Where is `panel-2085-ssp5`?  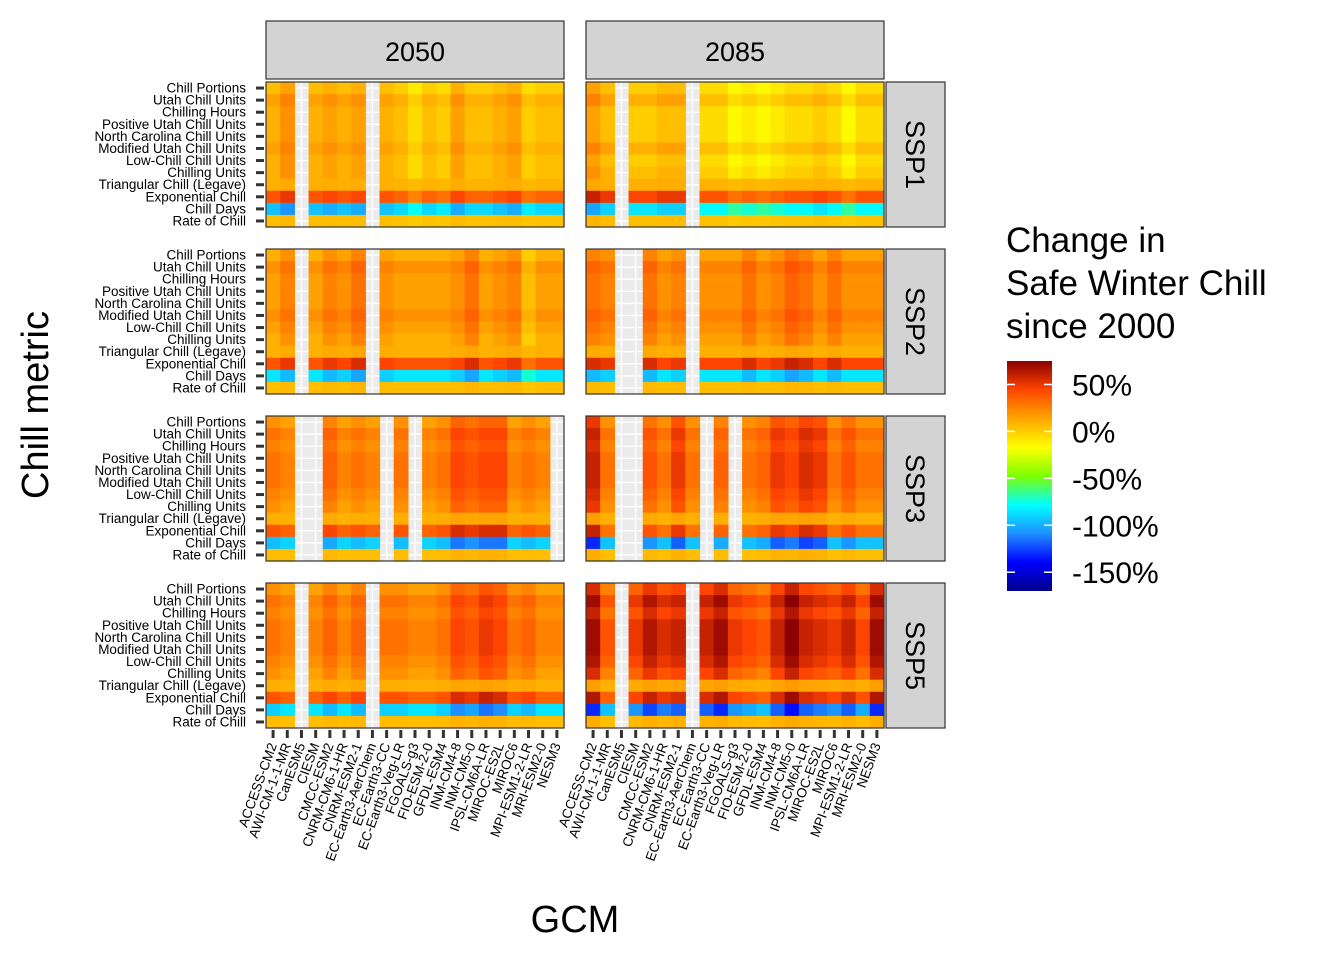
panel-2085-ssp5 is located at coordinates (735, 655).